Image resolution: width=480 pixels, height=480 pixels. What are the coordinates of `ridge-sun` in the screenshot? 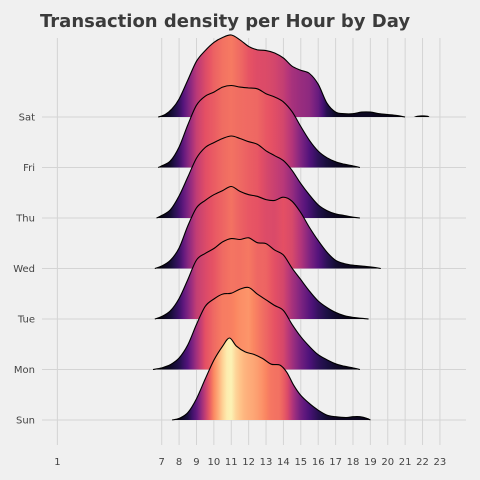 It's located at (271, 379).